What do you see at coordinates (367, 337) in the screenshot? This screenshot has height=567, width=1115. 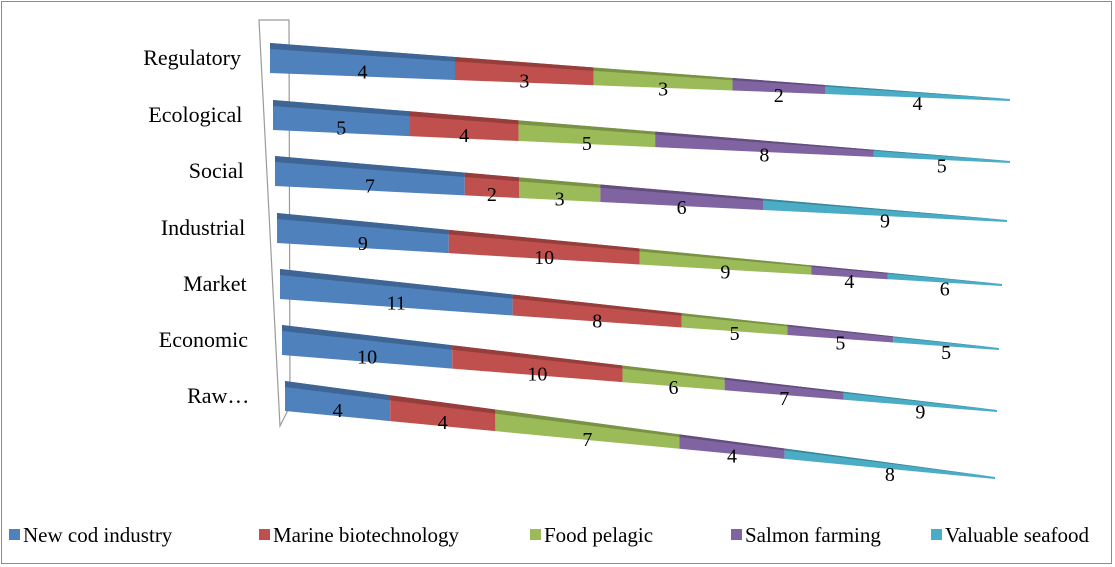 I see `bar-face-economic-new-cod-industry` at bounding box center [367, 337].